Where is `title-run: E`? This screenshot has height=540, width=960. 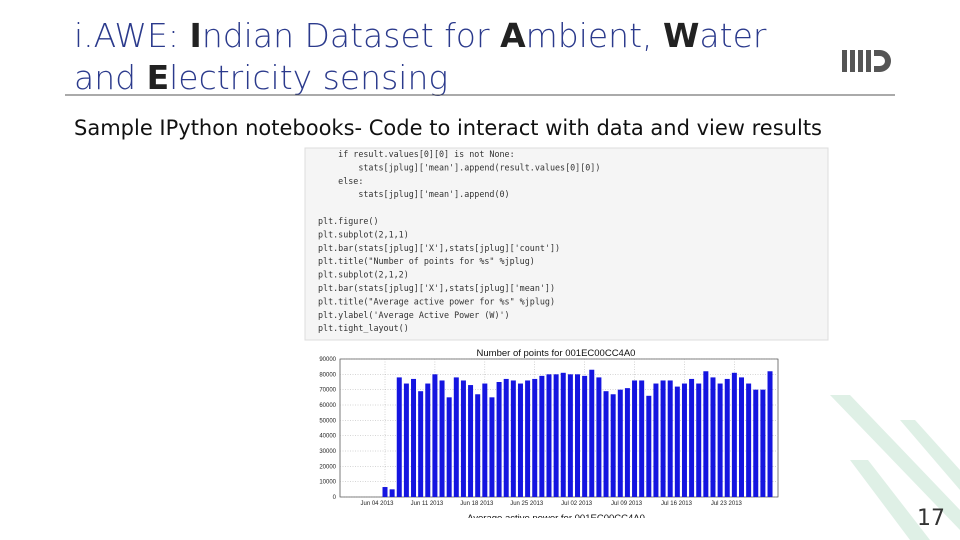 title-run: E is located at coordinates (158, 77).